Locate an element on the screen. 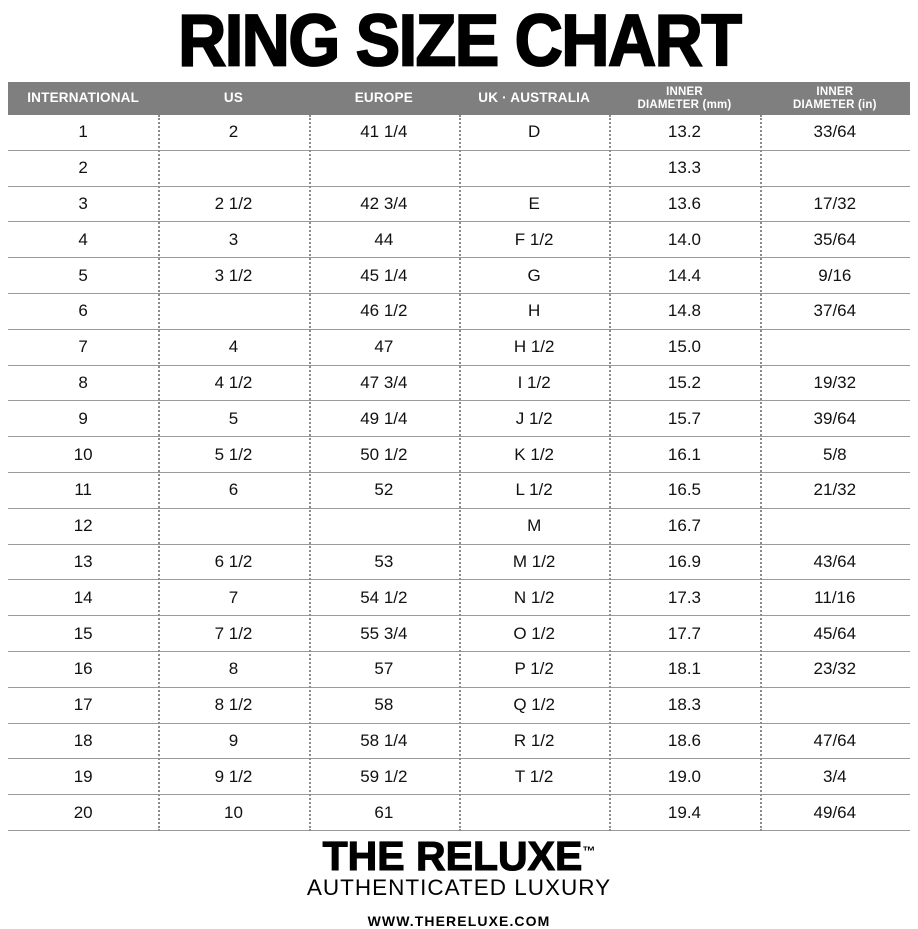 This screenshot has width=918, height=929. cell-inner-diameter-mm: 13.3 is located at coordinates (684, 168).